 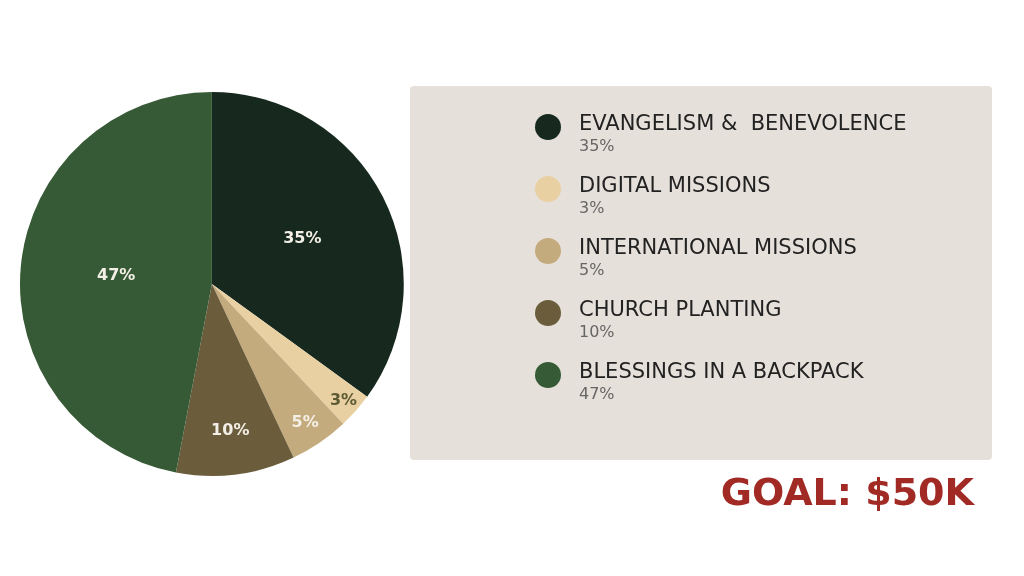 I want to click on text: 10%, so click(x=597, y=331).